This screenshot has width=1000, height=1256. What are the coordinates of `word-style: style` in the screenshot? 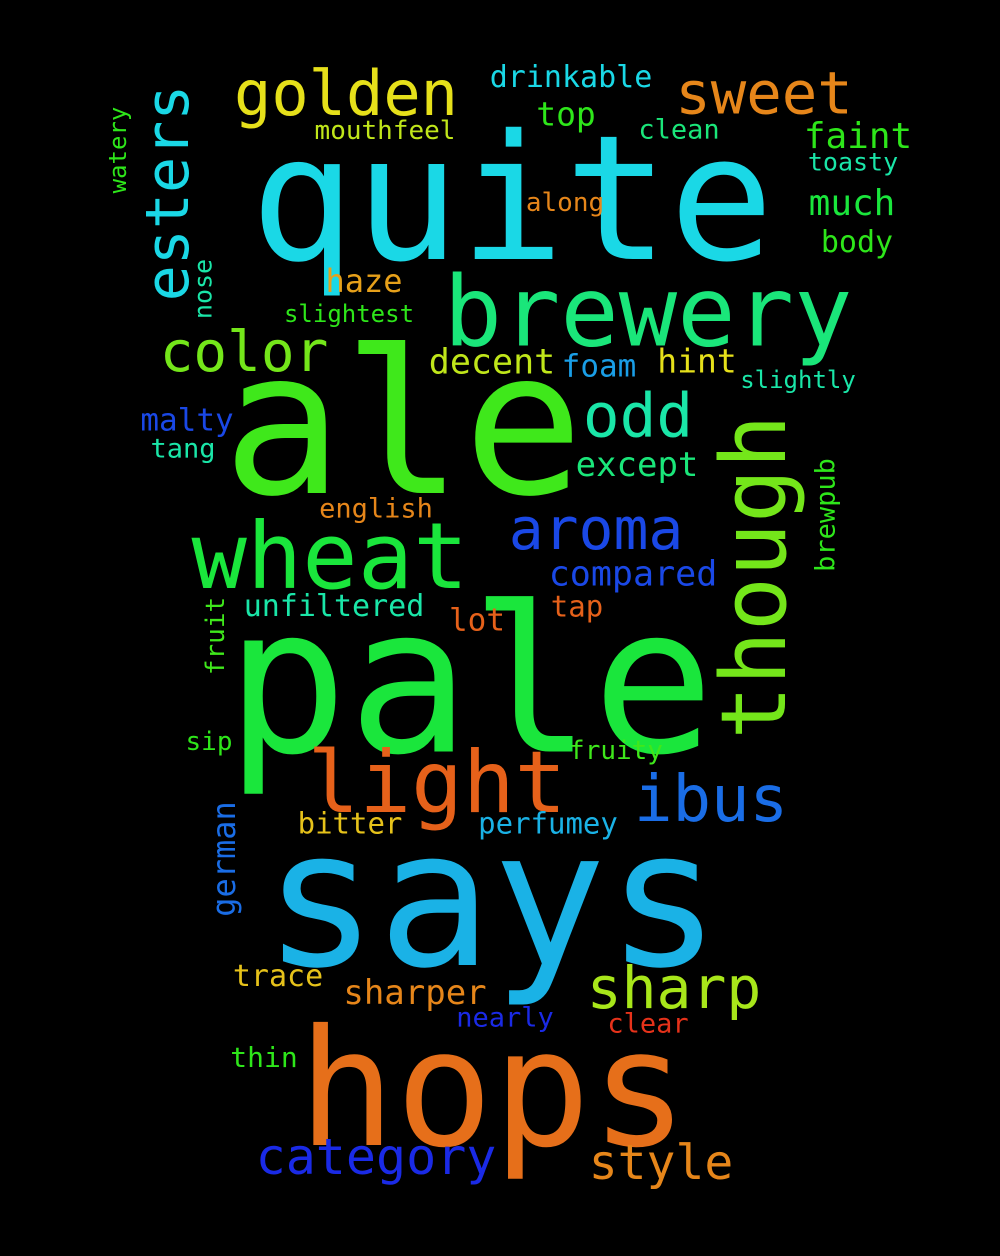 It's located at (661, 1163).